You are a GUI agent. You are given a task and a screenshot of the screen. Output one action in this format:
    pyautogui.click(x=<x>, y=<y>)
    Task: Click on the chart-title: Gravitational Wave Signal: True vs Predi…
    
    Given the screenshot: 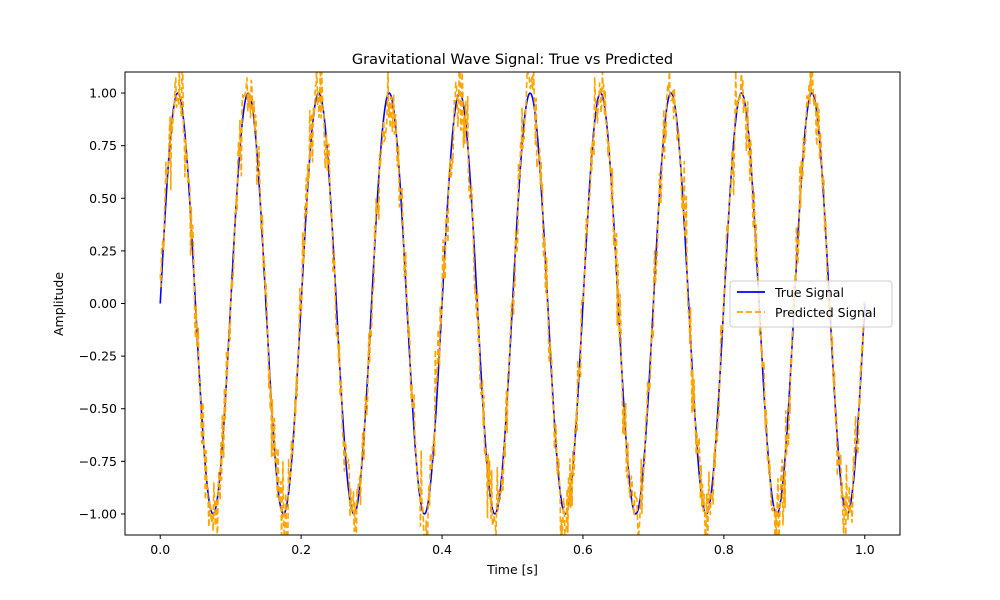 What is the action you would take?
    pyautogui.click(x=512, y=60)
    